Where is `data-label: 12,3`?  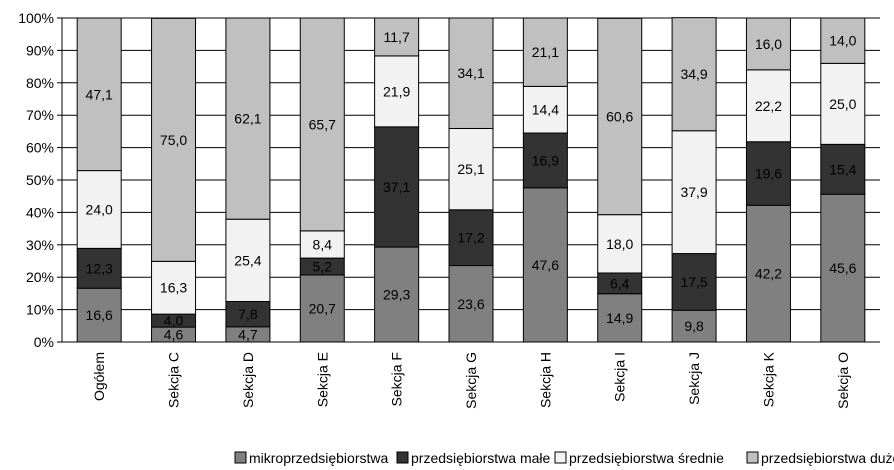 data-label: 12,3 is located at coordinates (99, 268).